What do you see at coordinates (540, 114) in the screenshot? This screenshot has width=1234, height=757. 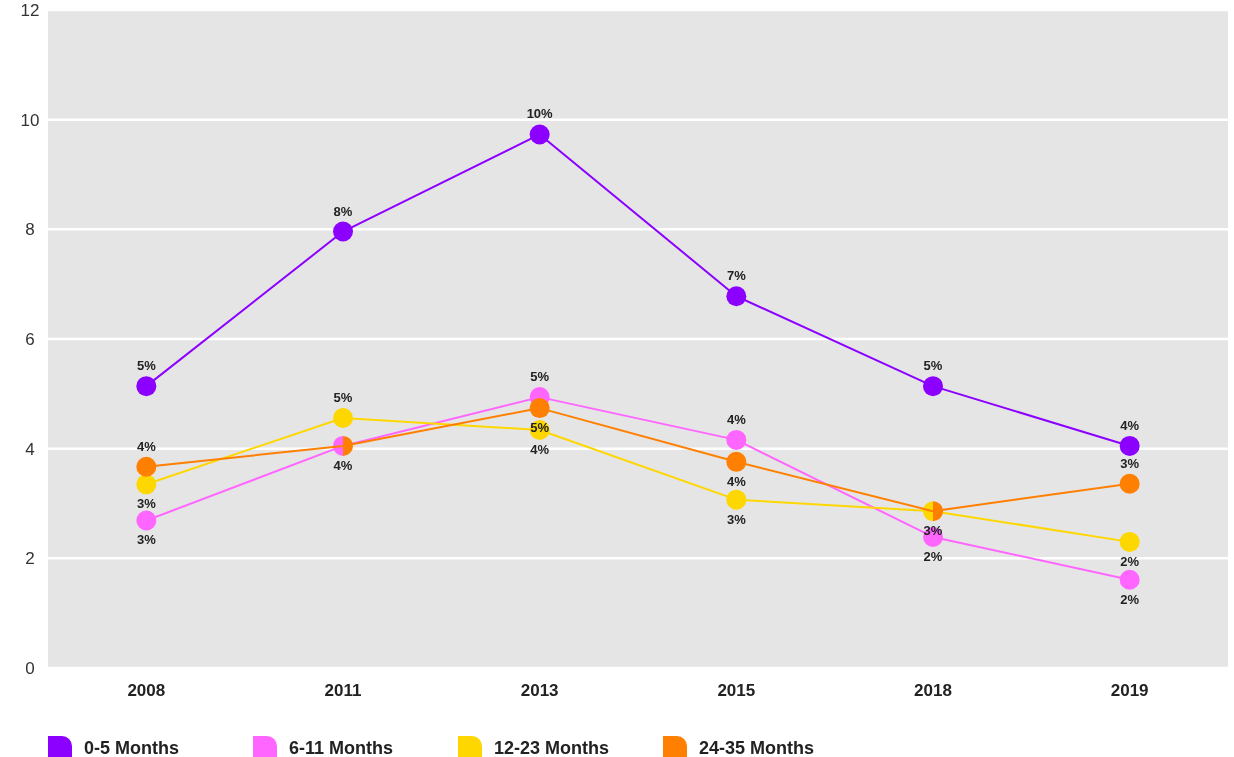 I see `data-label: 10%` at bounding box center [540, 114].